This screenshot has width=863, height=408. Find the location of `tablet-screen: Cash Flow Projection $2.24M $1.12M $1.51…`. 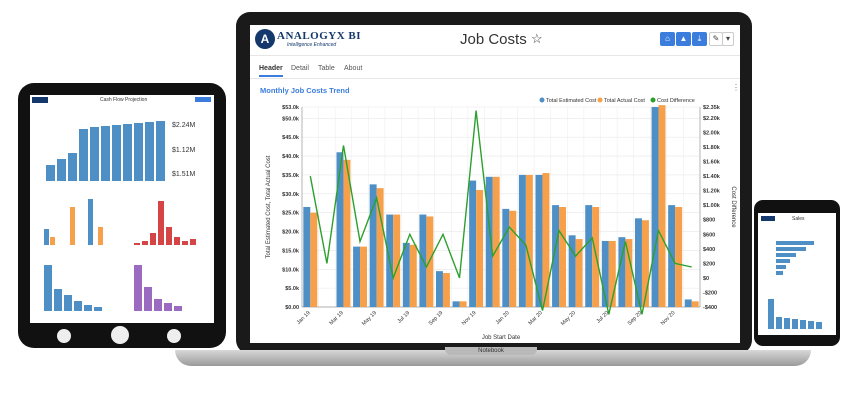

tablet-screen: Cash Flow Projection $2.24M $1.12M $1.51… is located at coordinates (122, 209).